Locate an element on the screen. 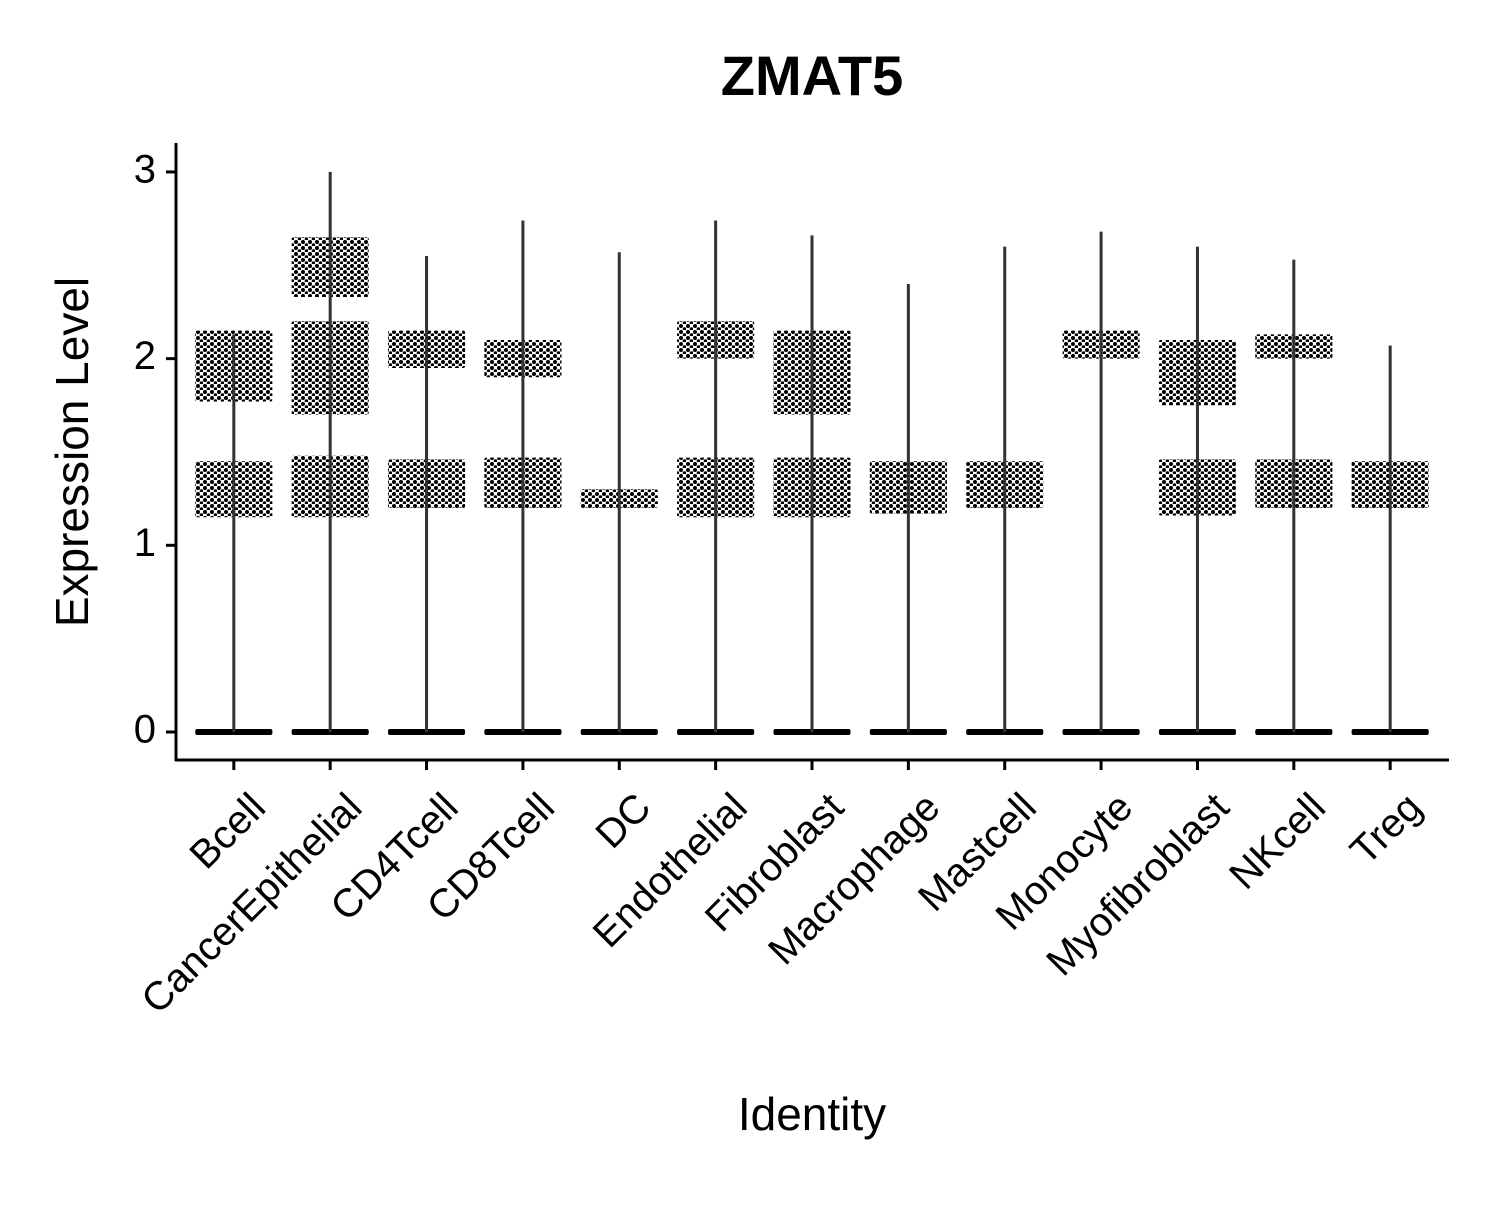 The width and height of the screenshot is (1500, 1205). y-tick-label: 1 is located at coordinates (145, 543).